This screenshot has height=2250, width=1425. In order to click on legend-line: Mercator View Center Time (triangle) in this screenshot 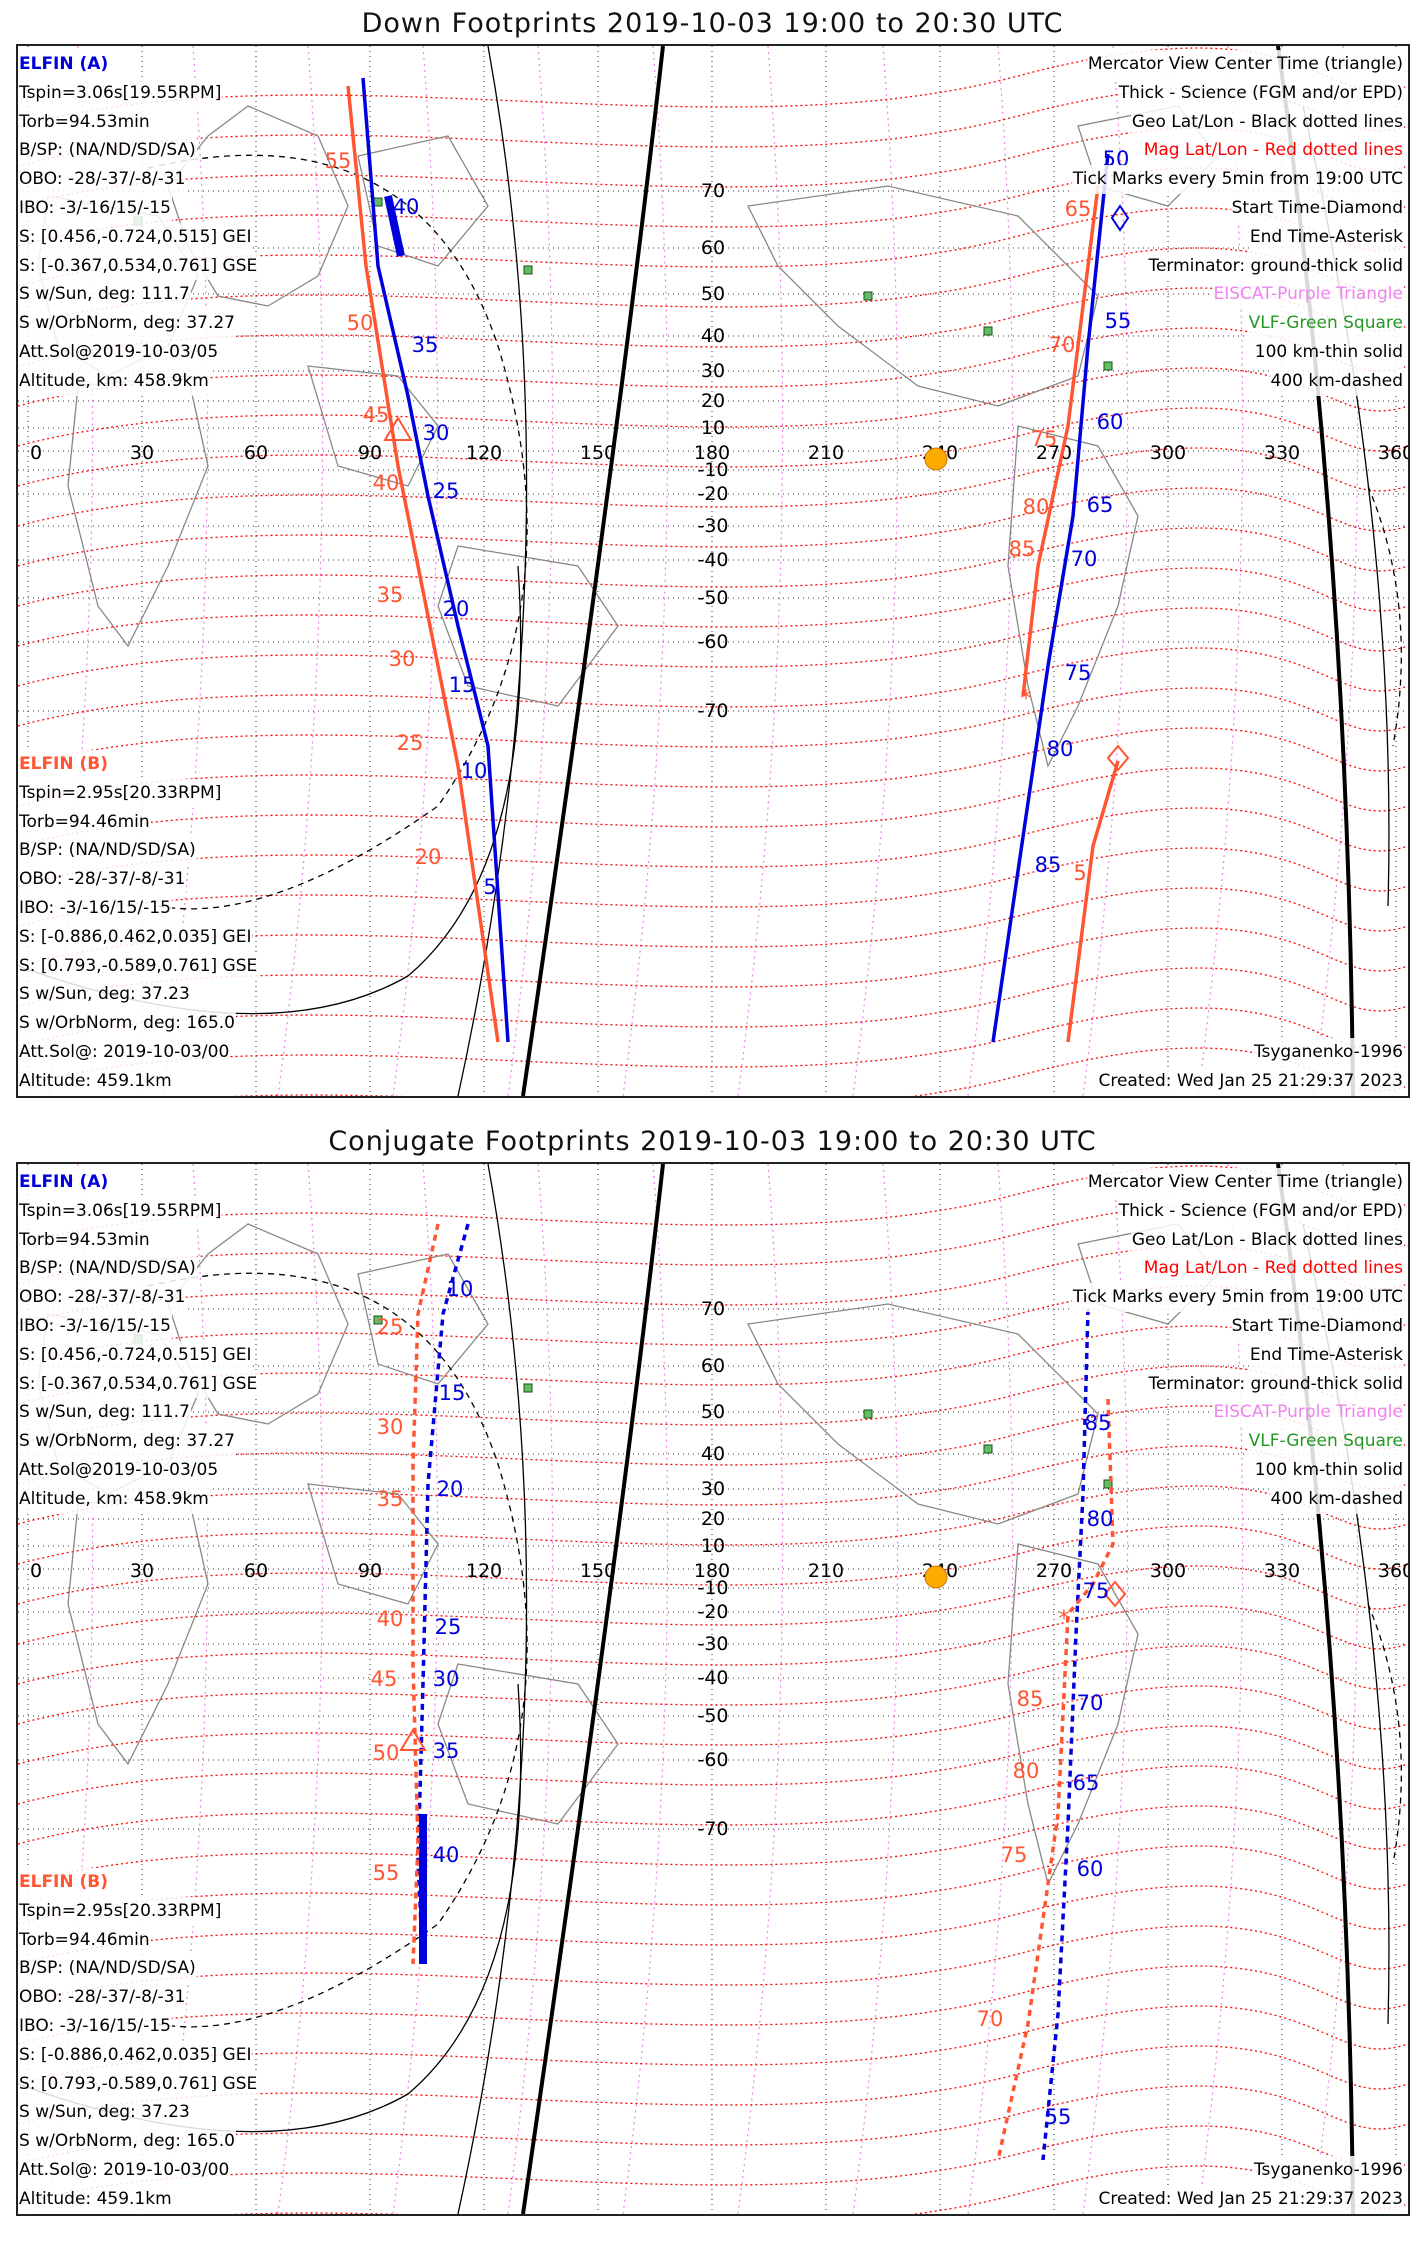, I will do `click(1245, 64)`.